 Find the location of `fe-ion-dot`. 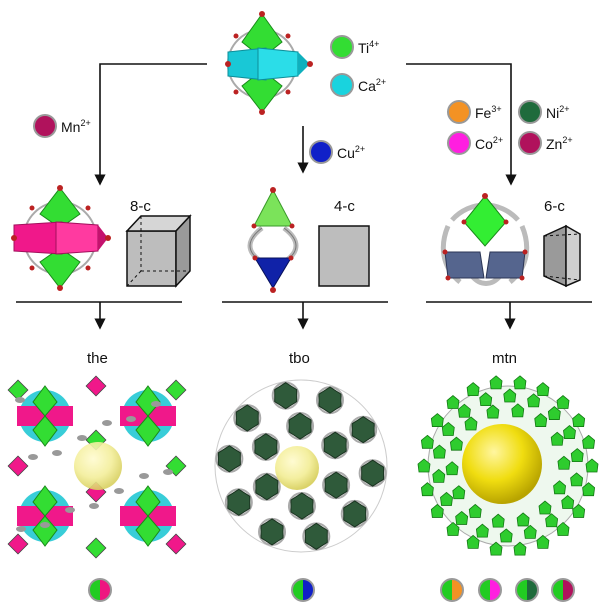

fe-ion-dot is located at coordinates (459, 112).